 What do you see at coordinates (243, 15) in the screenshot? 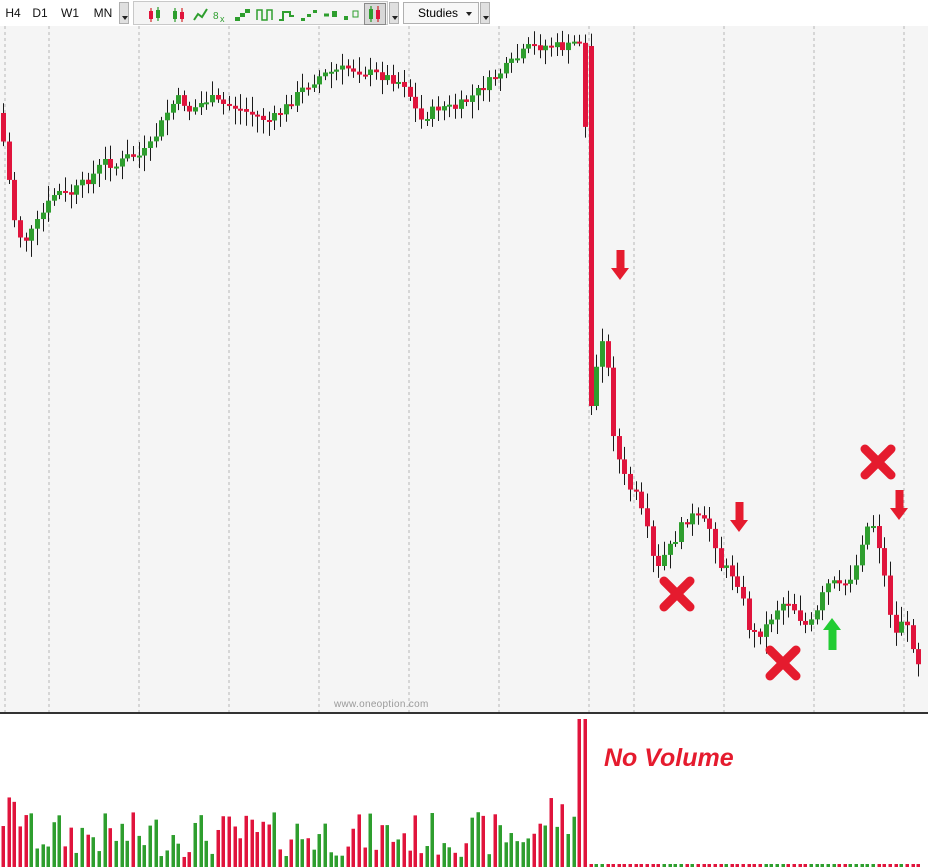
I see `point-figure-icon` at bounding box center [243, 15].